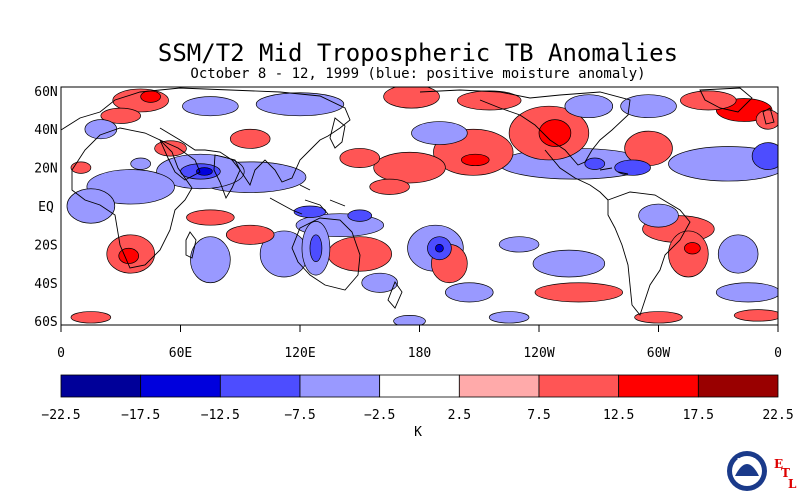 Image resolution: width=800 pixels, height=500 pixels. Describe the element at coordinates (762, 471) in the screenshot. I see `noaa-etl-logo: NOAA E T L` at that location.